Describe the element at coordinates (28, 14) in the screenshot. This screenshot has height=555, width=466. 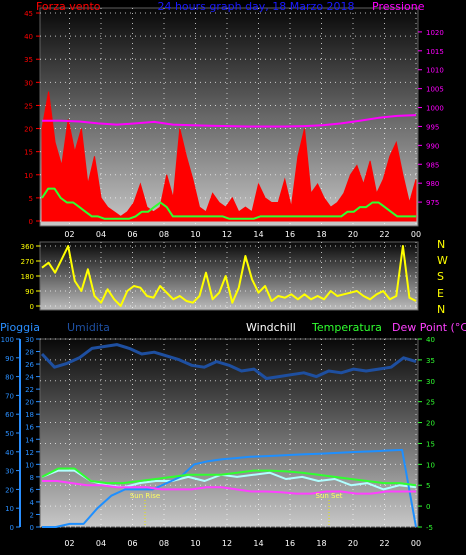
I see `wind-axis-label: 45` at that location.